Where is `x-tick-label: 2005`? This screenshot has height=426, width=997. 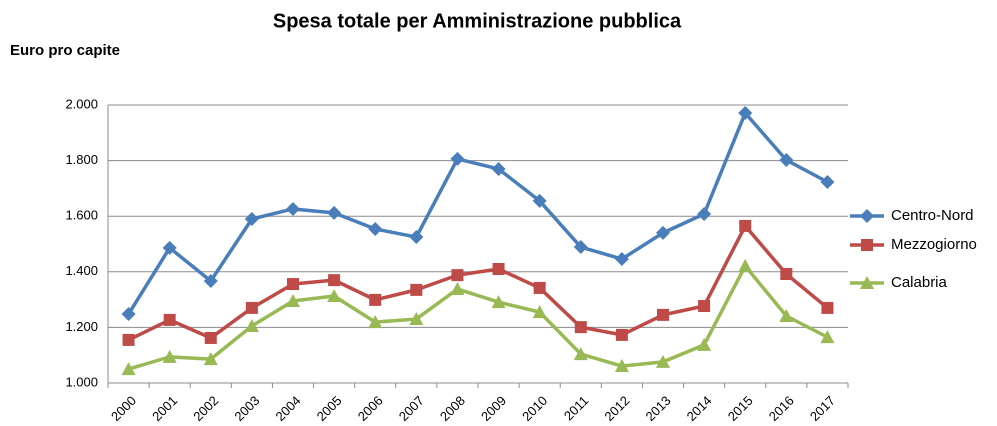
x-tick-label: 2005 is located at coordinates (329, 408).